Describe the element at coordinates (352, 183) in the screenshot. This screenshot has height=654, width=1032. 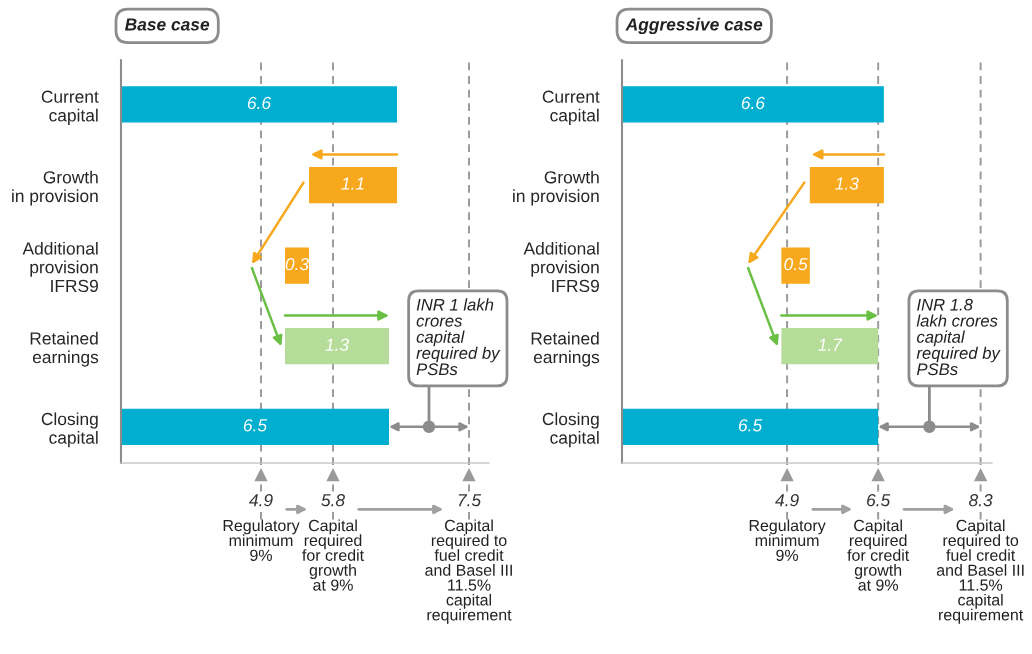
I see `data-label: 1.1` at that location.